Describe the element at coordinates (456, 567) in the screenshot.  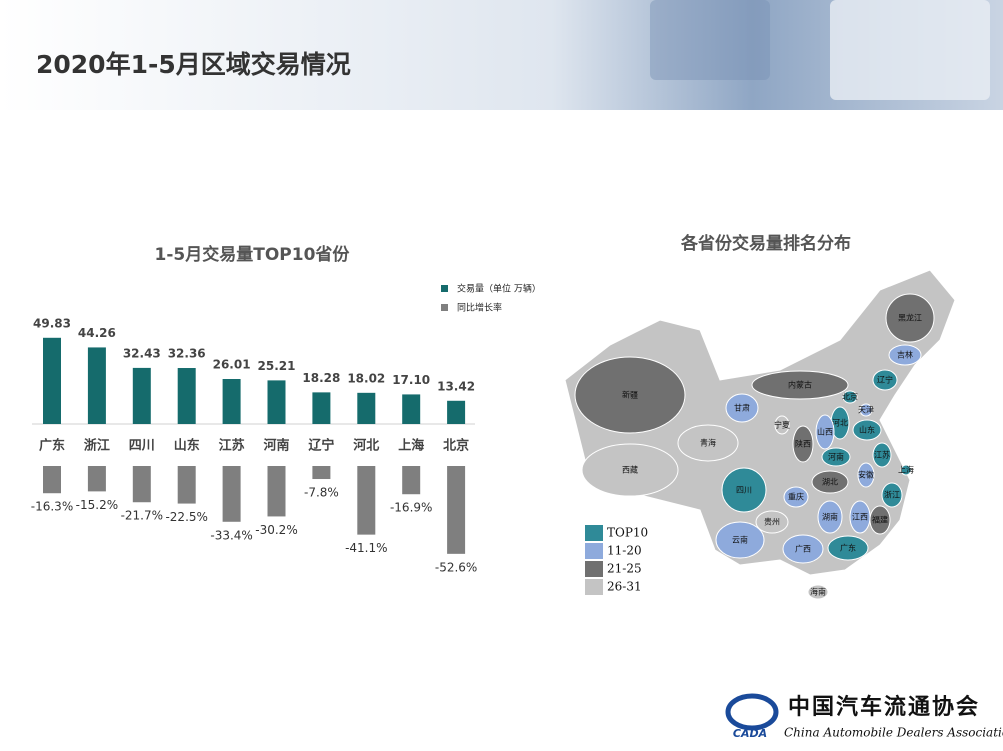
I see `value-label: -52.6%` at that location.